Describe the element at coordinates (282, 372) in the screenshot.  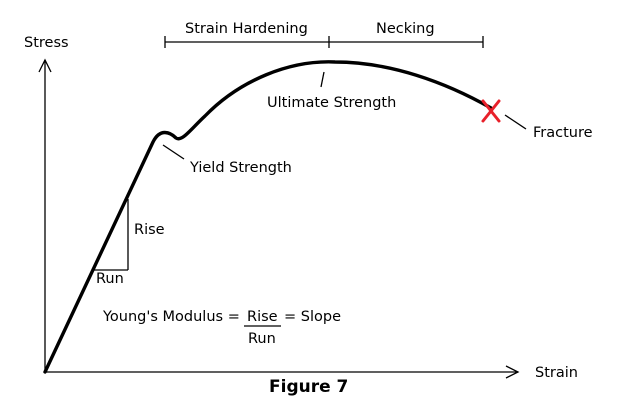
I see `x-axis` at that location.